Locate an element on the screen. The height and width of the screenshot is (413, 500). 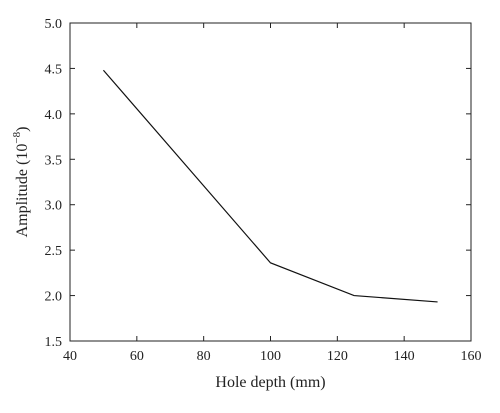
x-tick-label: 60 is located at coordinates (137, 356).